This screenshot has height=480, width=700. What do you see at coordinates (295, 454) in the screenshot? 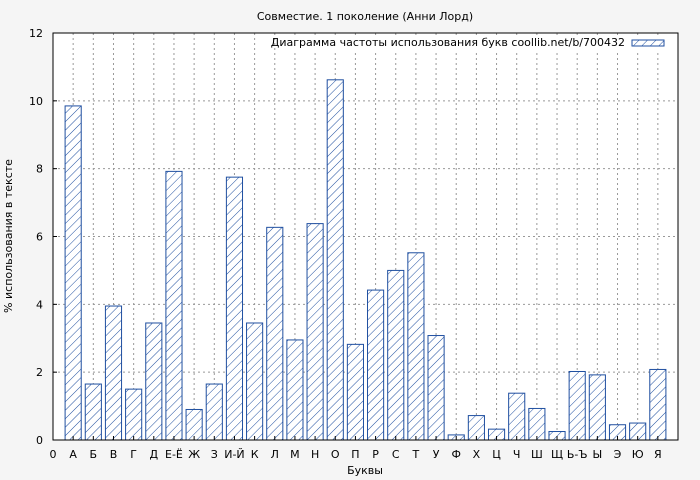
I see `x-tick-label: М` at bounding box center [295, 454].